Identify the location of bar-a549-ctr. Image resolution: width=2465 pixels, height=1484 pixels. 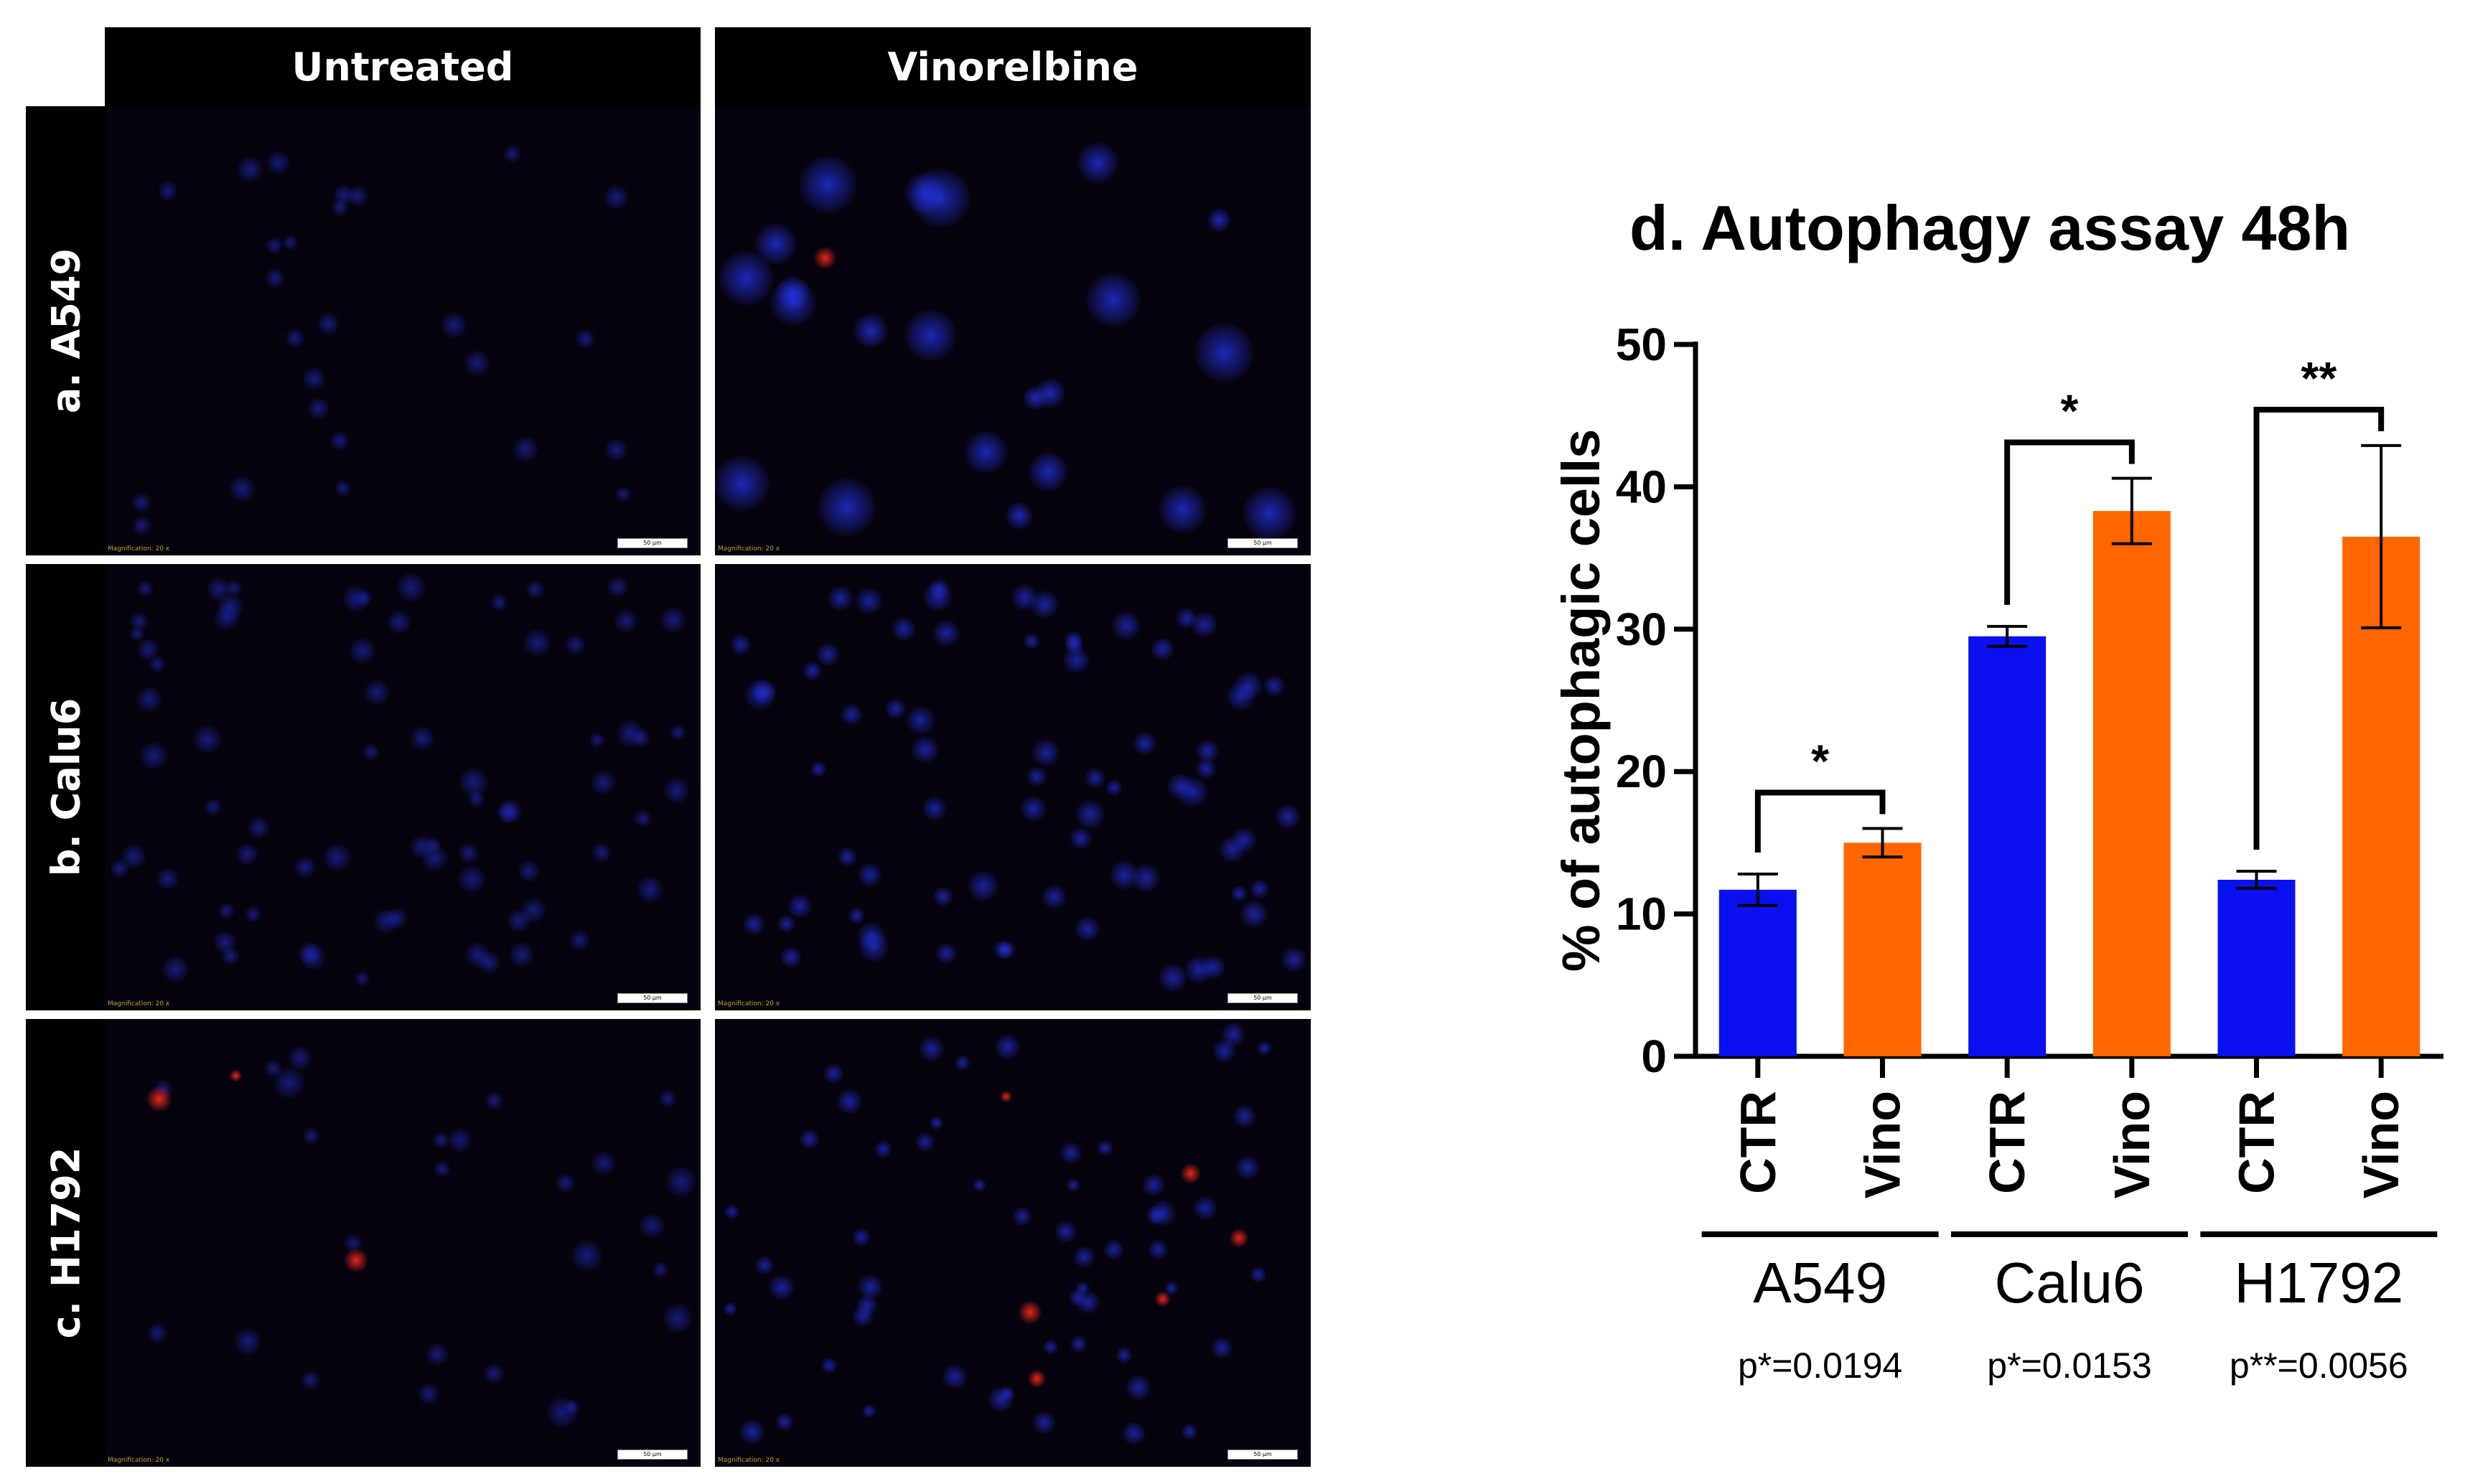
(1757, 972).